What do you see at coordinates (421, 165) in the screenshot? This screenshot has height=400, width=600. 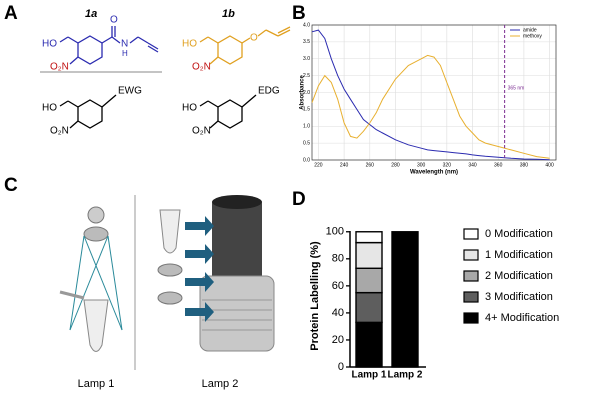 I see `x-tick-label: 300` at bounding box center [421, 165].